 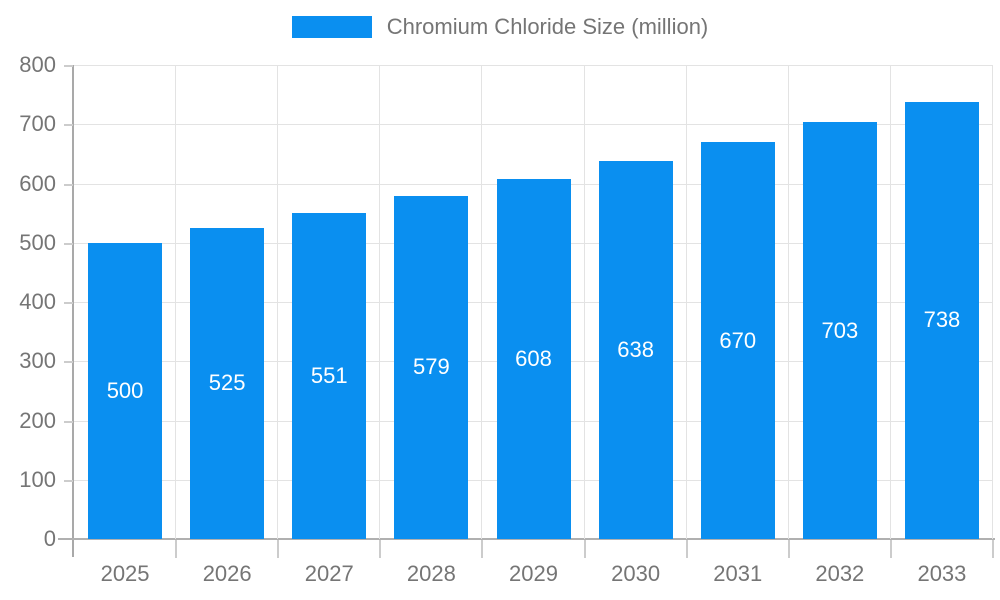 I want to click on bar-2030: 638, so click(x=635, y=350).